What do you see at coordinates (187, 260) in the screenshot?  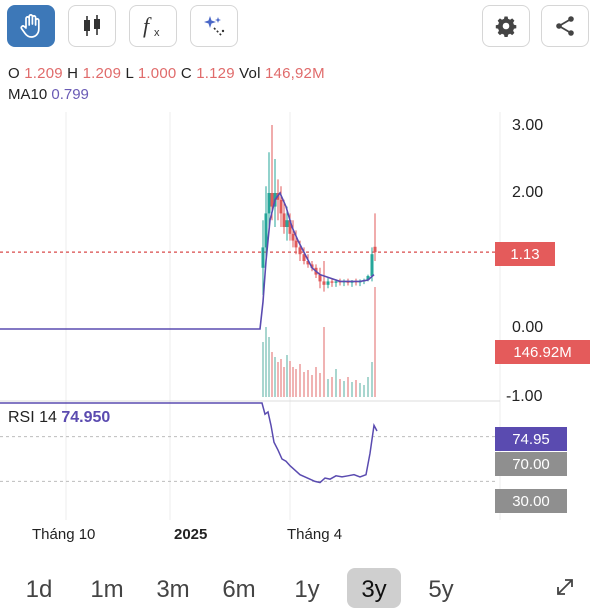 I see `ma10-line` at bounding box center [187, 260].